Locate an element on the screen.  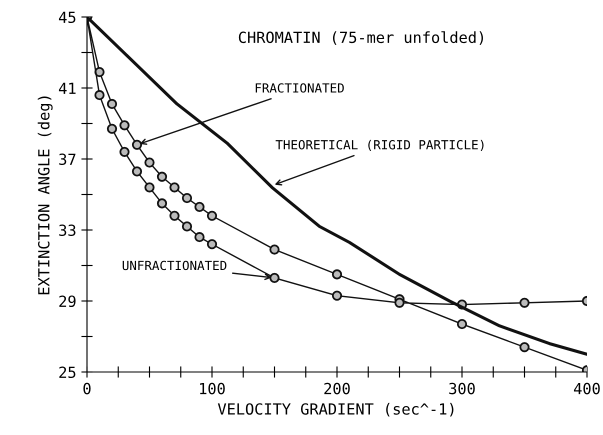
x-tick-label: 100 is located at coordinates (212, 388).